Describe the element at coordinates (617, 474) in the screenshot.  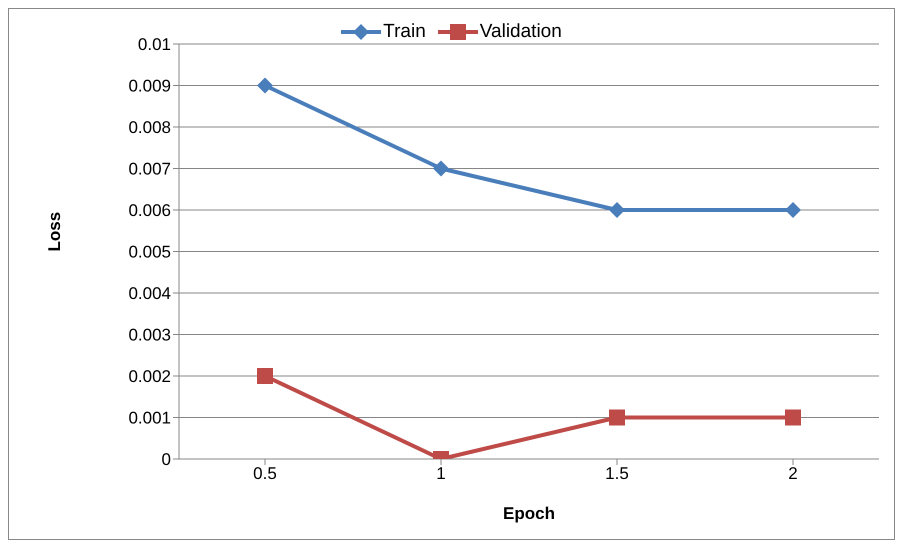
I see `x-tick-label: 1.5` at that location.